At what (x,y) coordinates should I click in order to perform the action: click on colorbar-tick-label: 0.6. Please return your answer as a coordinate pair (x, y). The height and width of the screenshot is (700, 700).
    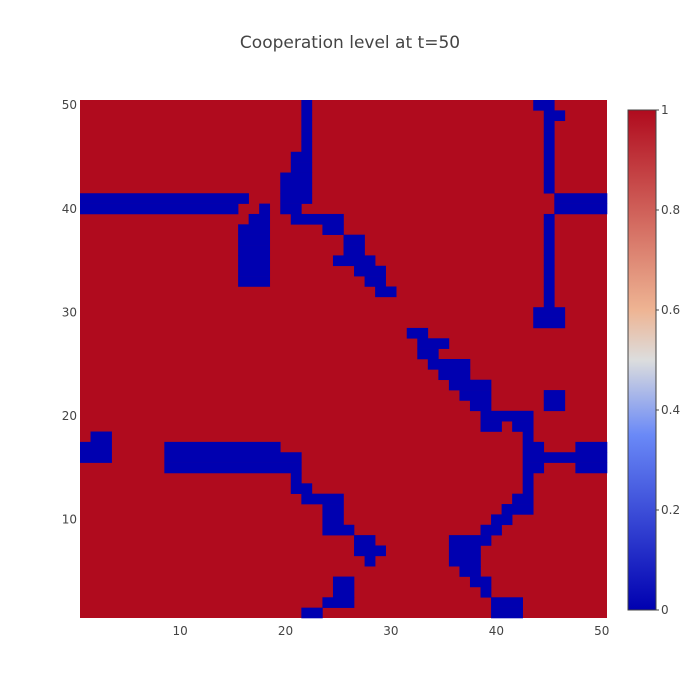
    Looking at the image, I should click on (670, 310).